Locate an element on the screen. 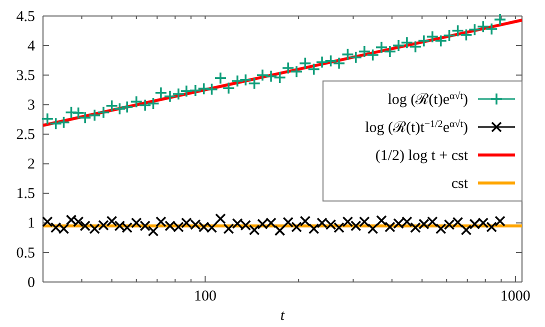 Image resolution: width=545 pixels, height=327 pixels. y-tick-label: 0.5 is located at coordinates (25, 253).